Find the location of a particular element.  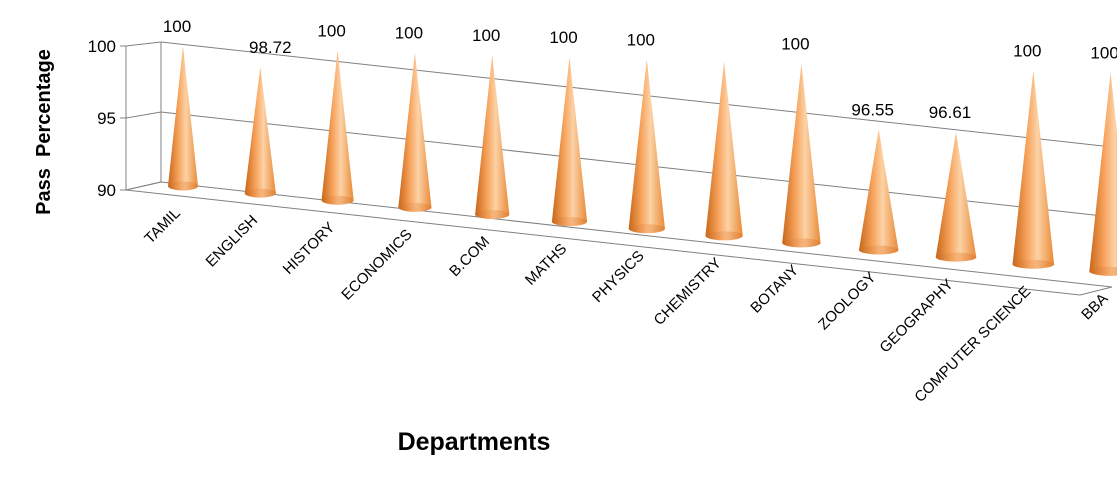

x-category-label: ENGLISH is located at coordinates (232, 241).